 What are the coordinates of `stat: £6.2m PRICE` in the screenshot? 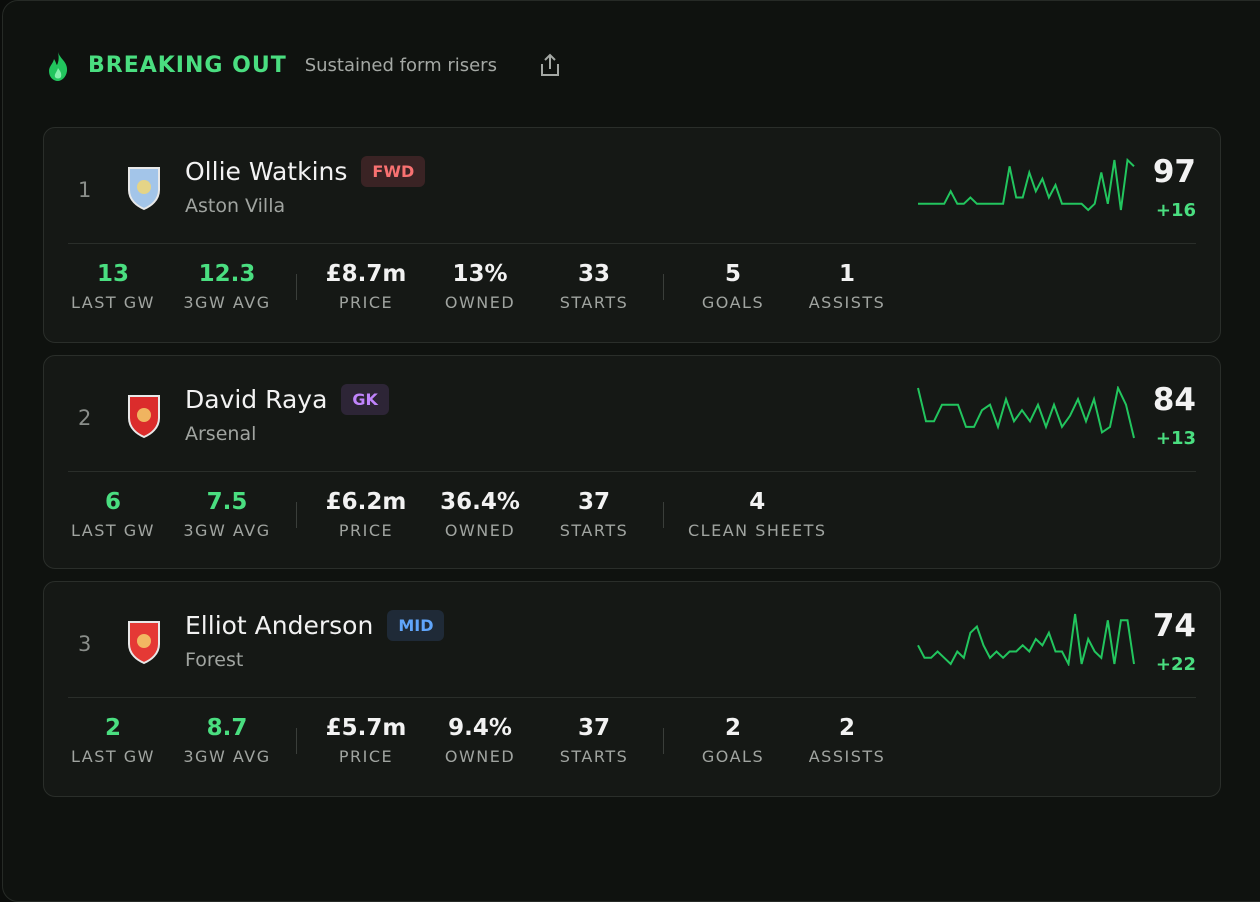 It's located at (366, 514).